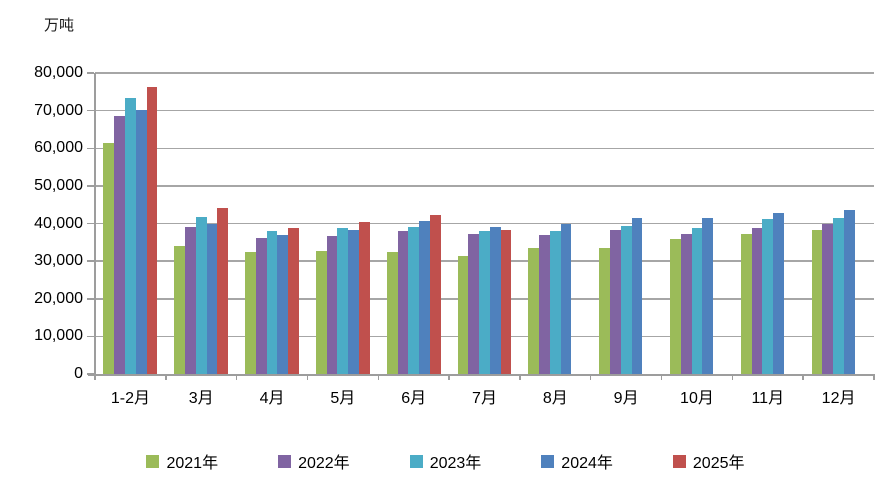 The height and width of the screenshot is (499, 891). I want to click on x-axis-label-10月: 10月, so click(697, 398).